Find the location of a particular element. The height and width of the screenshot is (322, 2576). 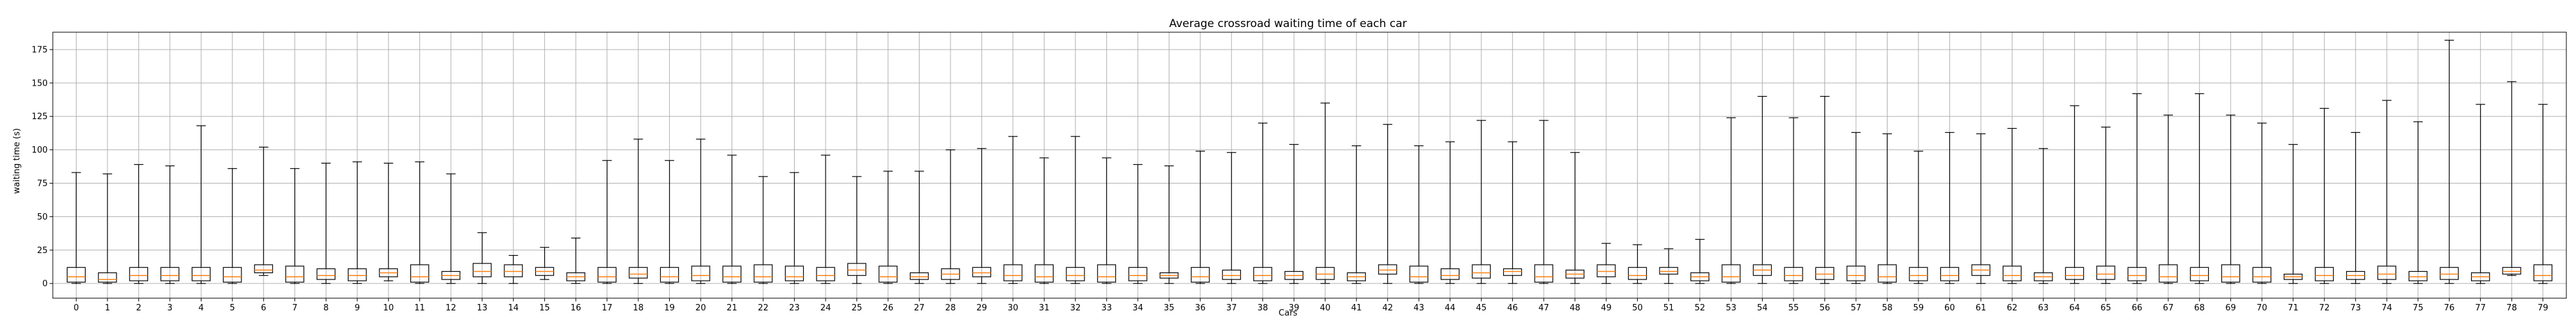

x-tick-label: 53 is located at coordinates (1731, 308).